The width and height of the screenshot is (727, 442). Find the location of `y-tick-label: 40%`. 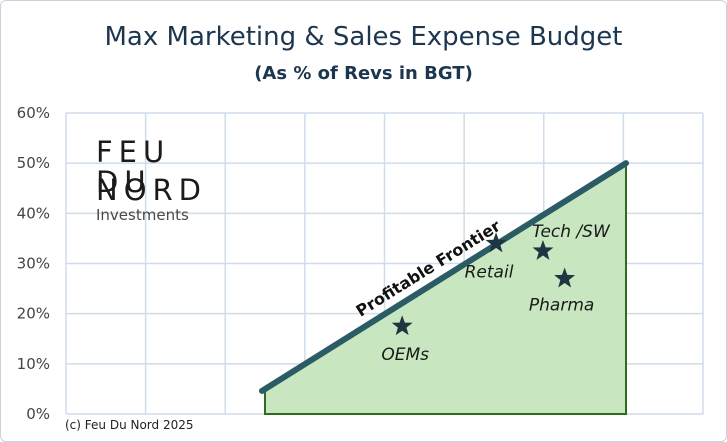

y-tick-label: 40% is located at coordinates (33, 213).